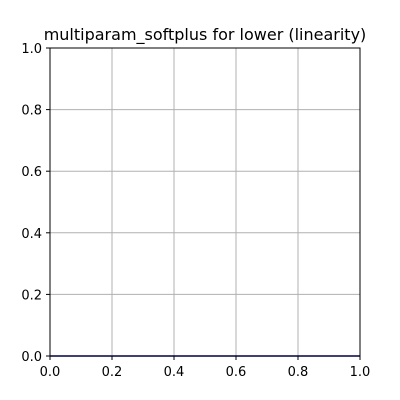  What do you see at coordinates (31, 357) in the screenshot?
I see `y-tick-label: 0.0` at bounding box center [31, 357].